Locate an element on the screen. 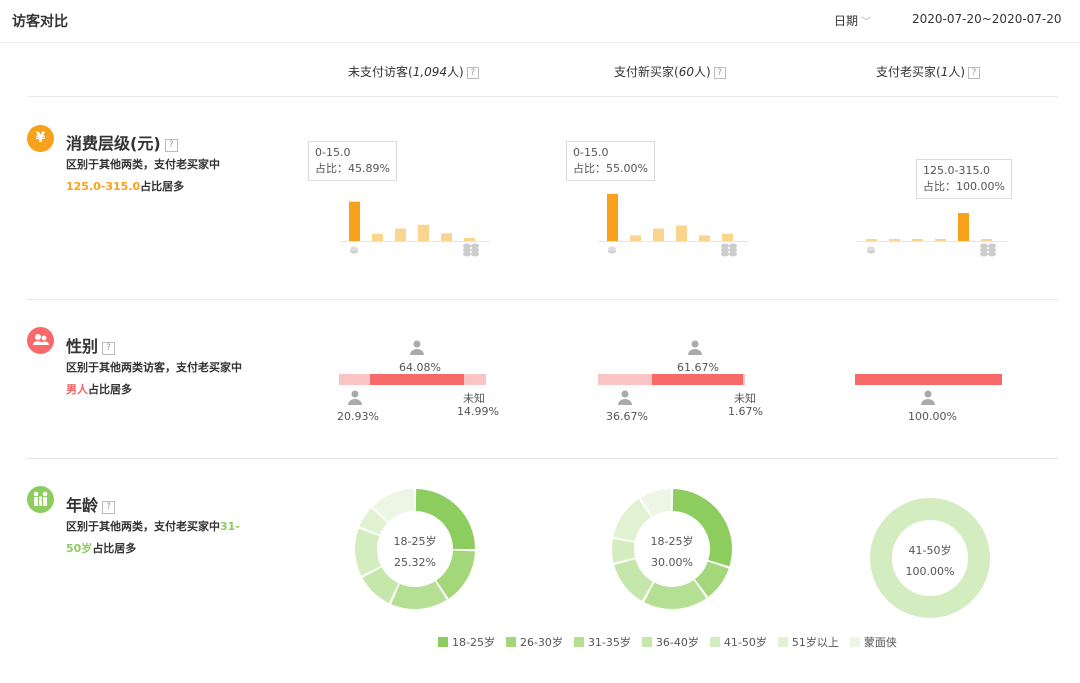 The width and height of the screenshot is (1080, 683). legend-item: 31-35岁 is located at coordinates (602, 642).